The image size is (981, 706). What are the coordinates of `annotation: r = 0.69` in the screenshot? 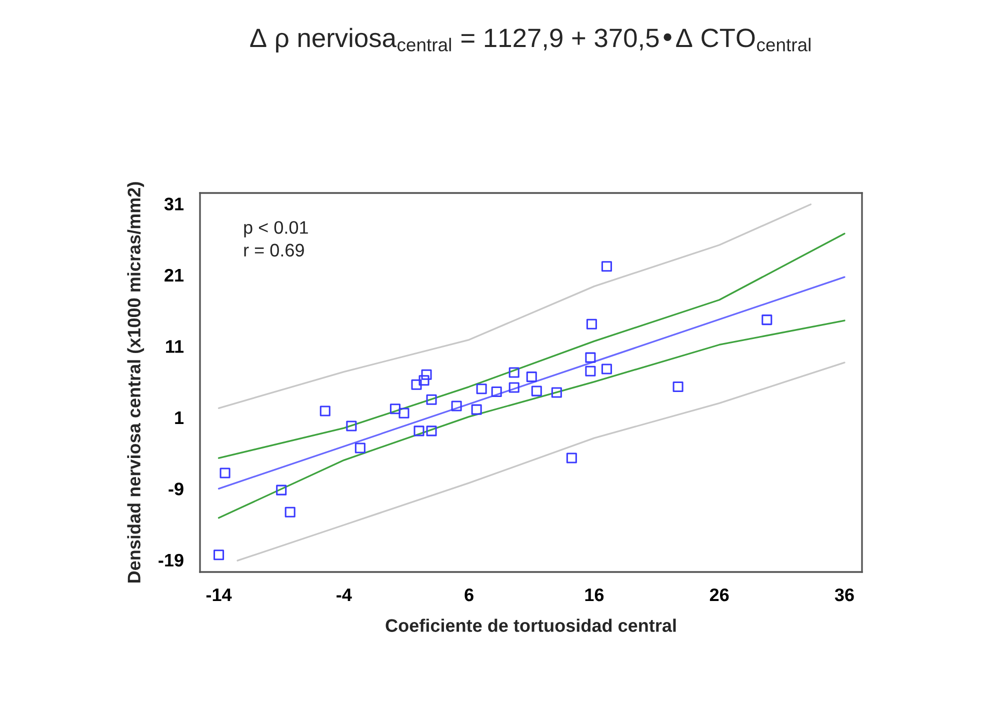 It's located at (274, 250).